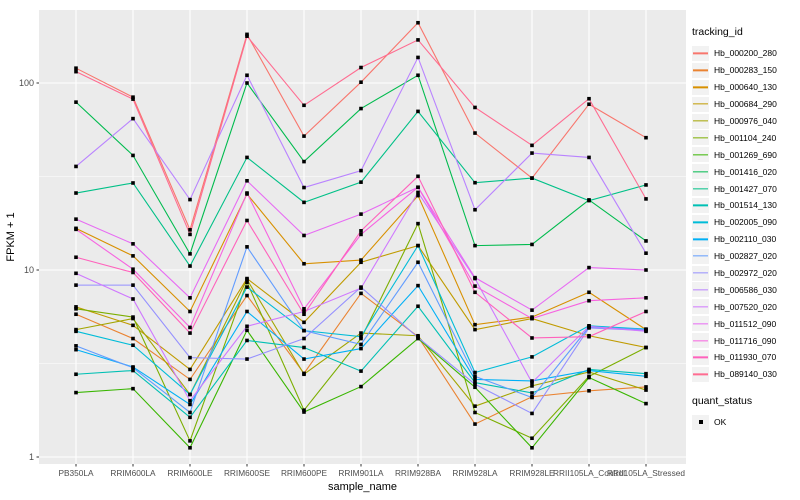 This screenshot has width=800, height=500. I want to click on legend-item-Hb_001427_070: Hb_001427_070, so click(734, 188).